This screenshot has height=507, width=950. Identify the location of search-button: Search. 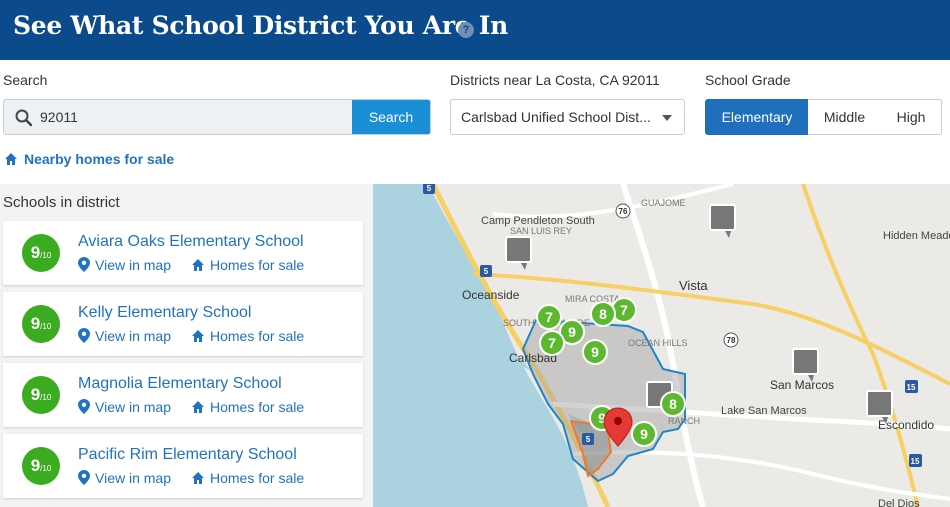
(391, 117).